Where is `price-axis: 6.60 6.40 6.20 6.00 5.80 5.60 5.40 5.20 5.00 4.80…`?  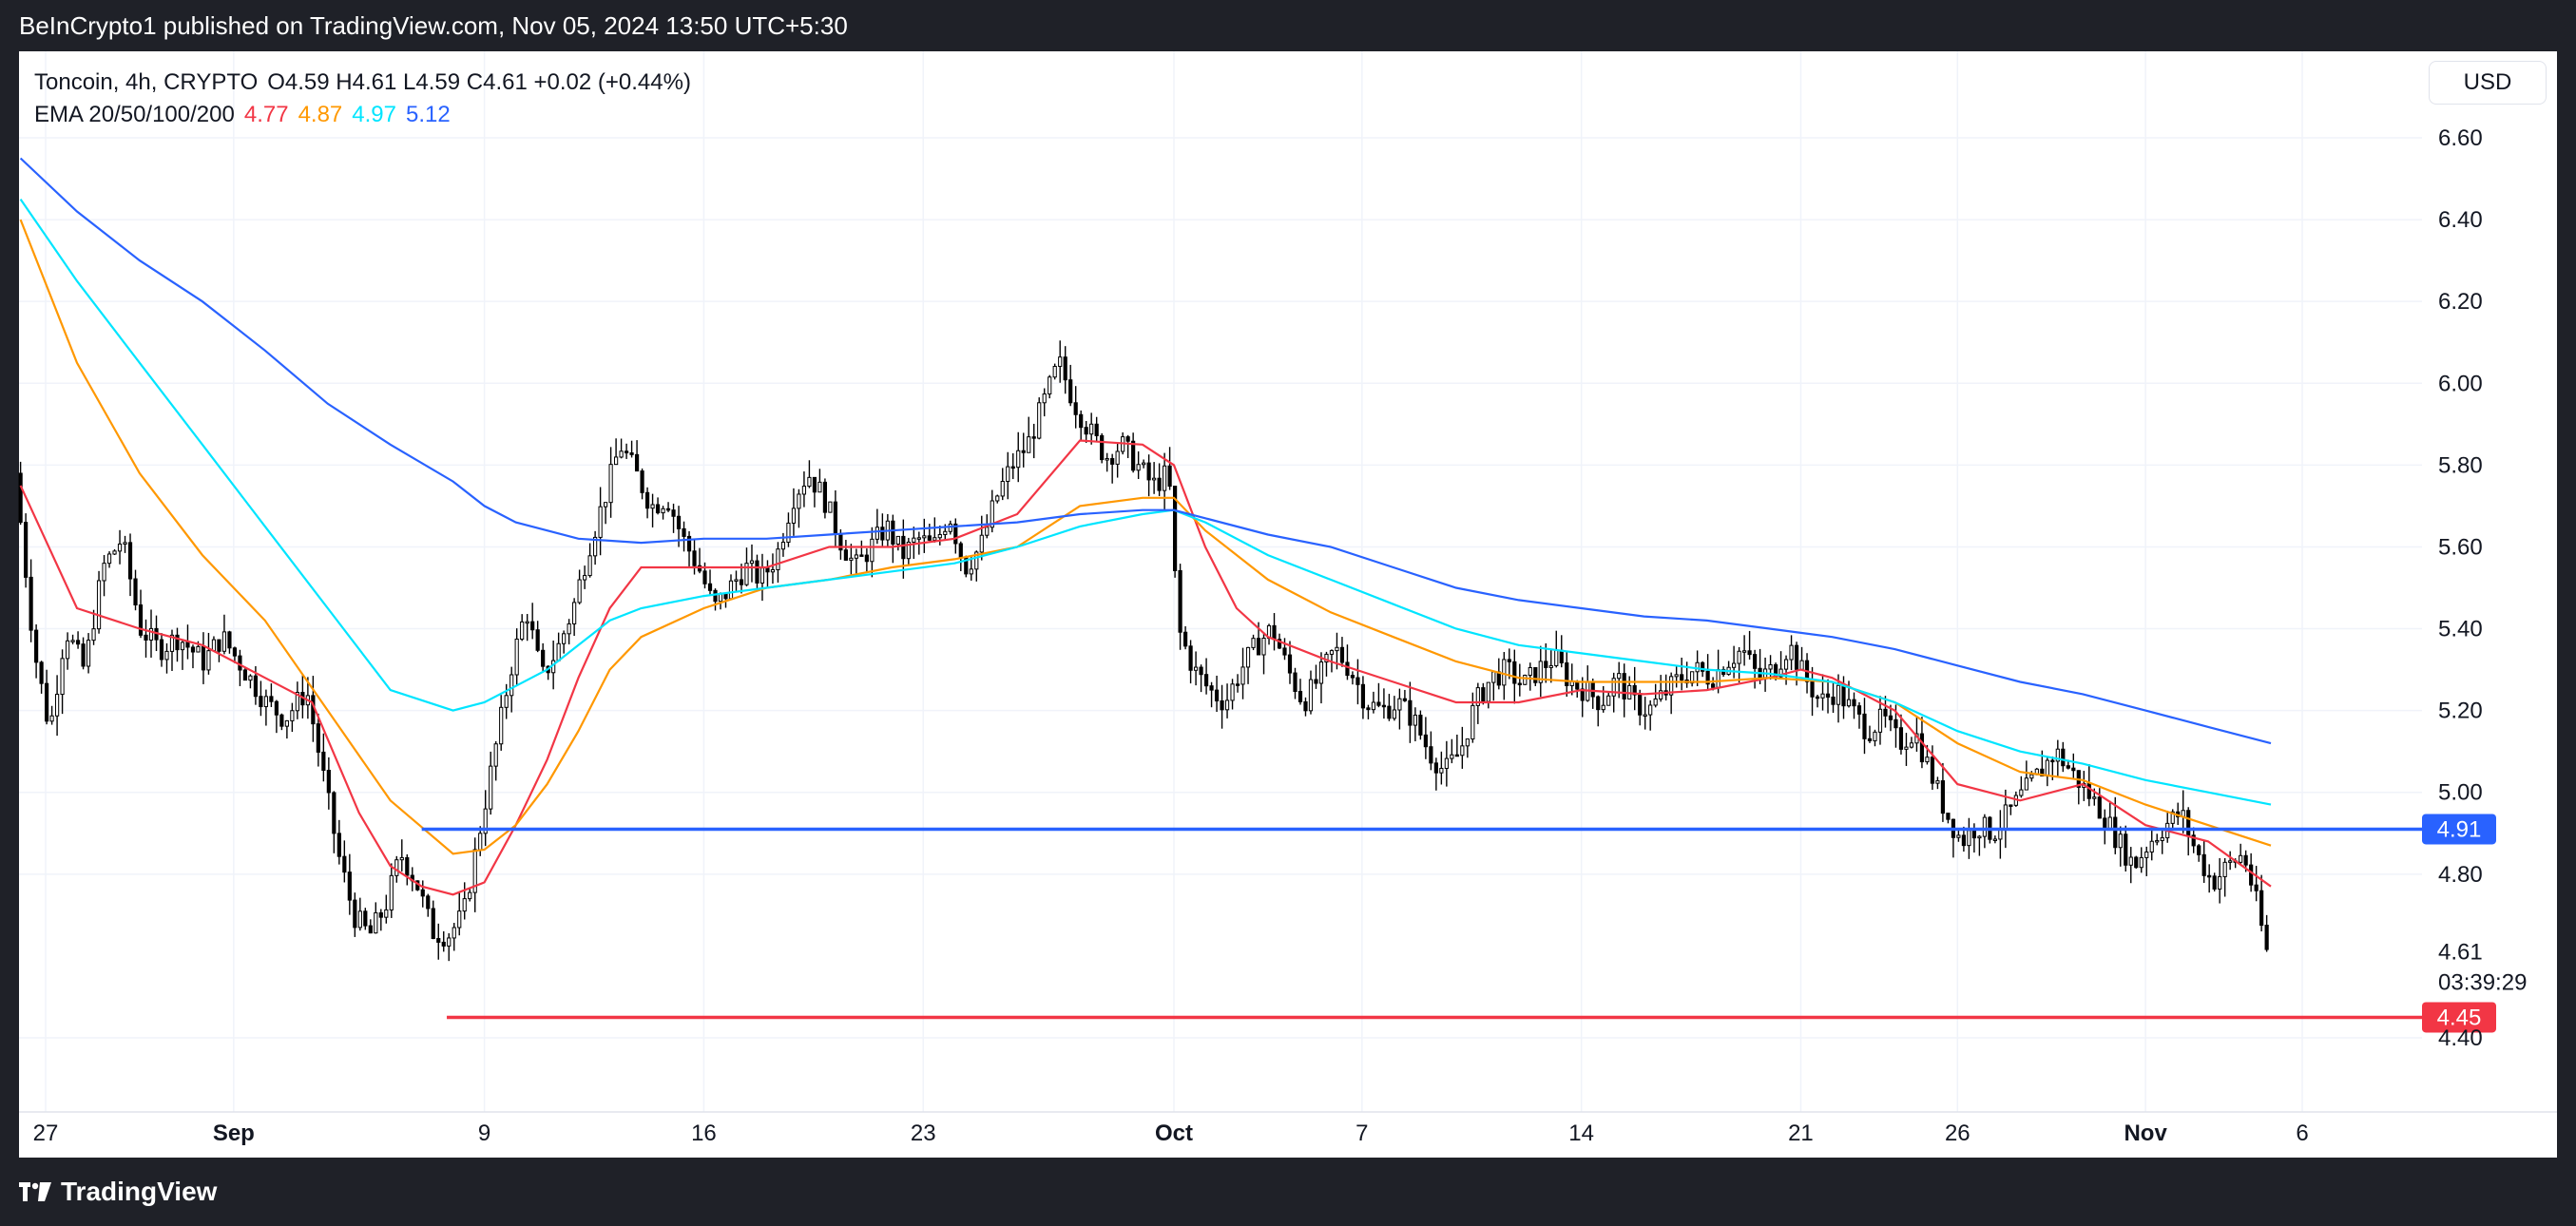 price-axis: 6.60 6.40 6.20 6.00 5.80 5.60 5.40 5.20 5.00 4.80… is located at coordinates (2482, 588).